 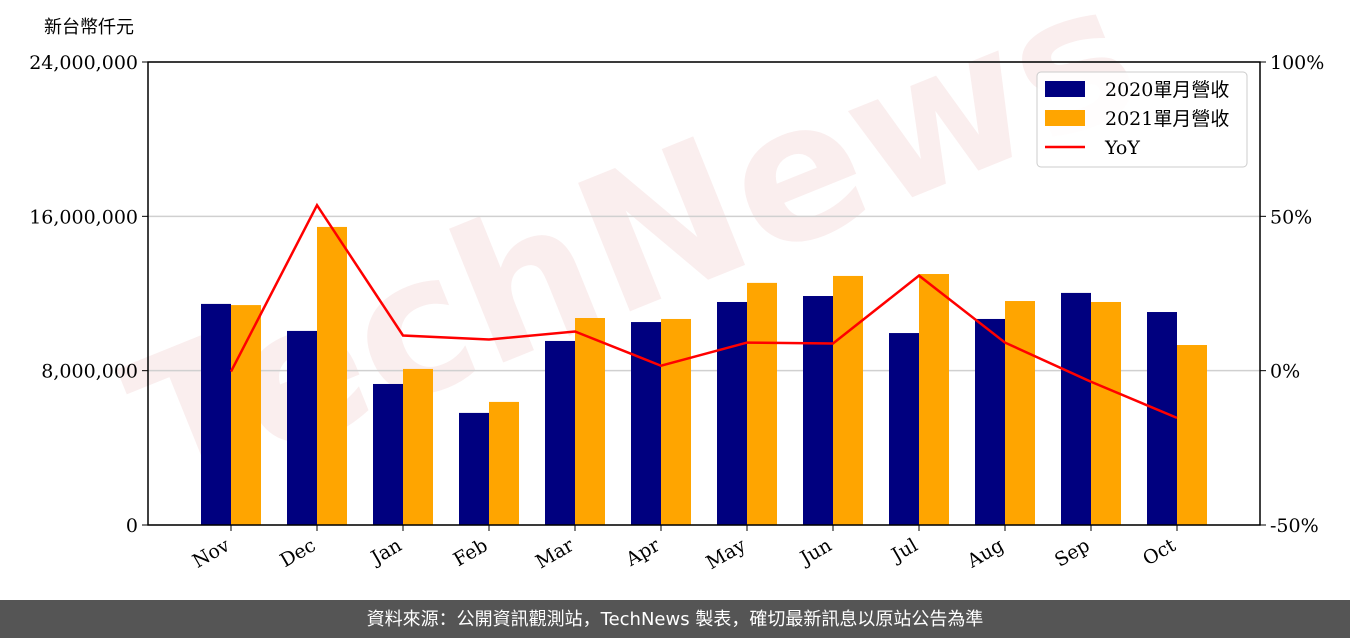 What do you see at coordinates (1122, 148) in the screenshot?
I see `legend-label: YoY` at bounding box center [1122, 148].